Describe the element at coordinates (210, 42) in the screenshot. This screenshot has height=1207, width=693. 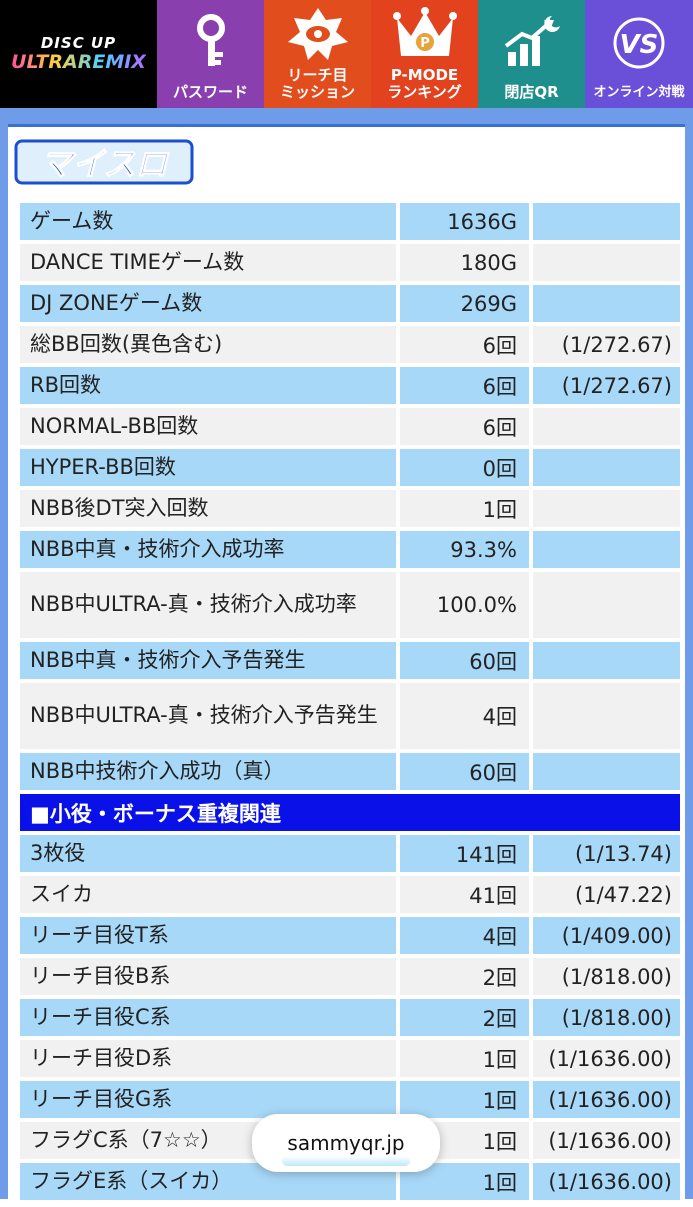
I see `key-icon` at that location.